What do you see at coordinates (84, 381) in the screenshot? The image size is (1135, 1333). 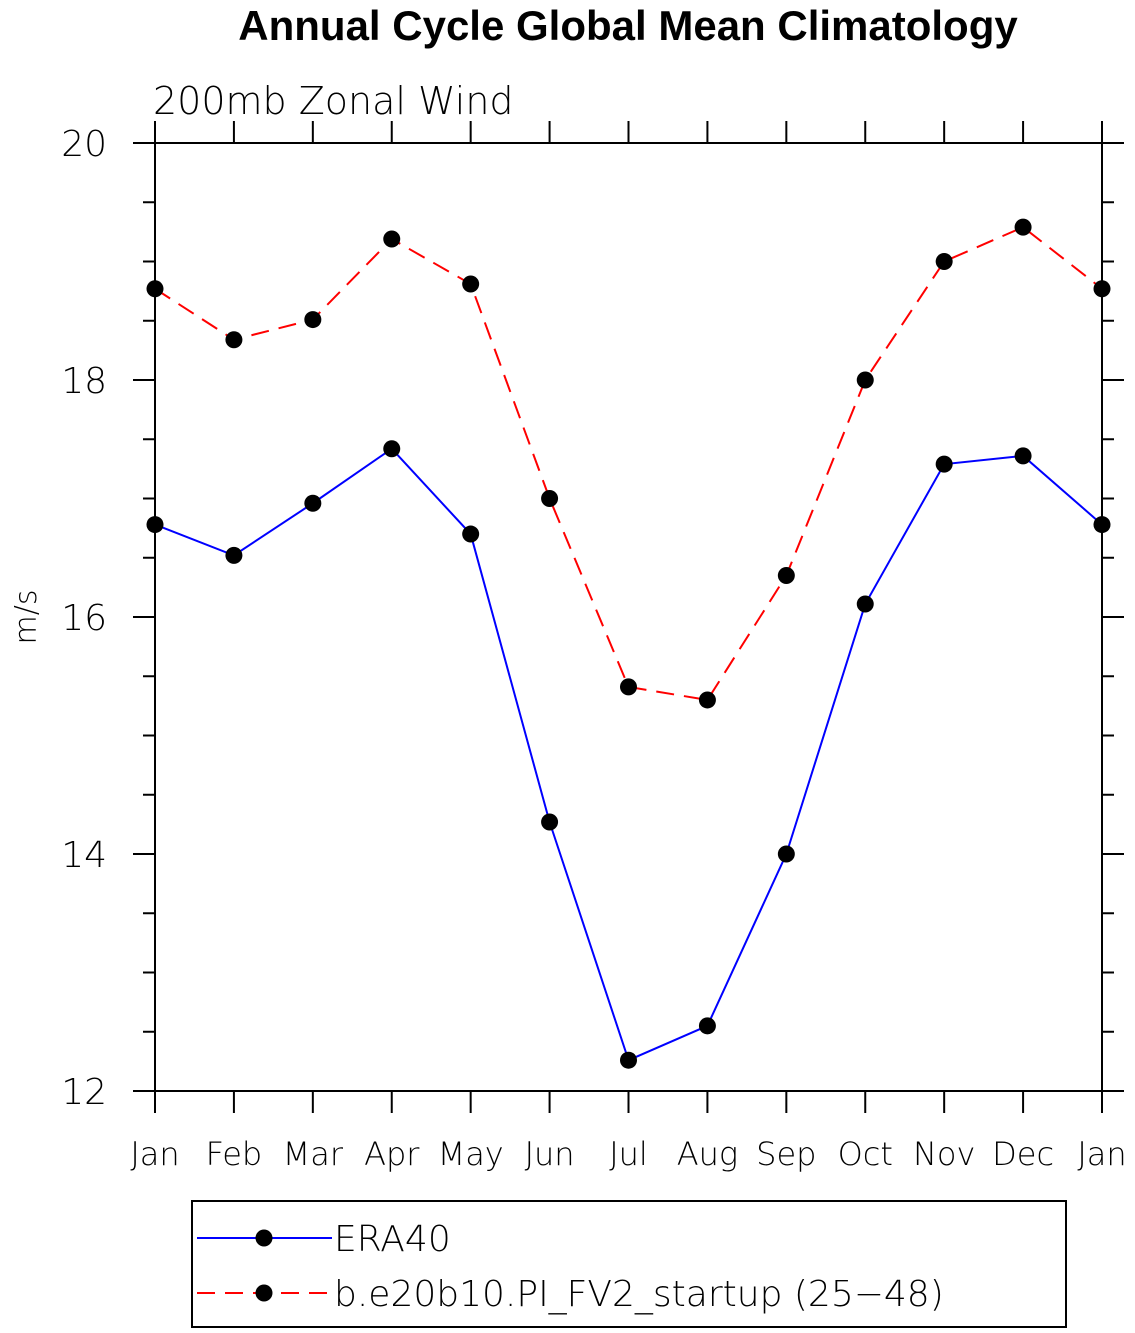 I see `y-tick-label: 18` at bounding box center [84, 381].